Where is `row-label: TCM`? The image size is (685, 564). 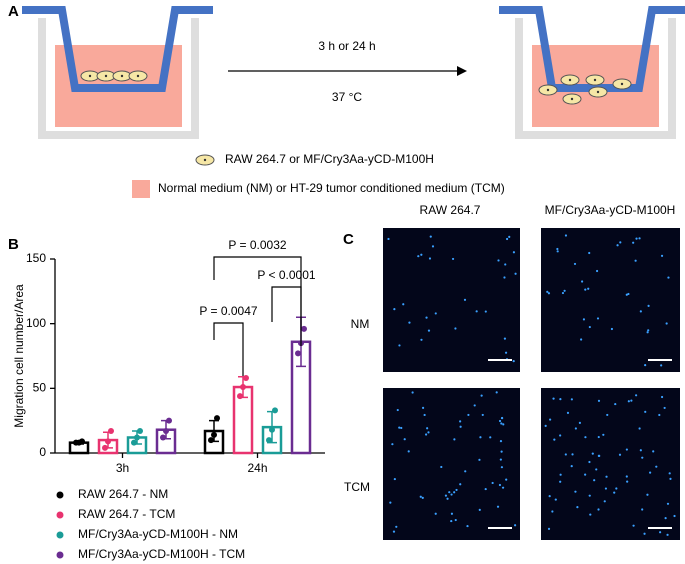 row-label: TCM is located at coordinates (357, 487).